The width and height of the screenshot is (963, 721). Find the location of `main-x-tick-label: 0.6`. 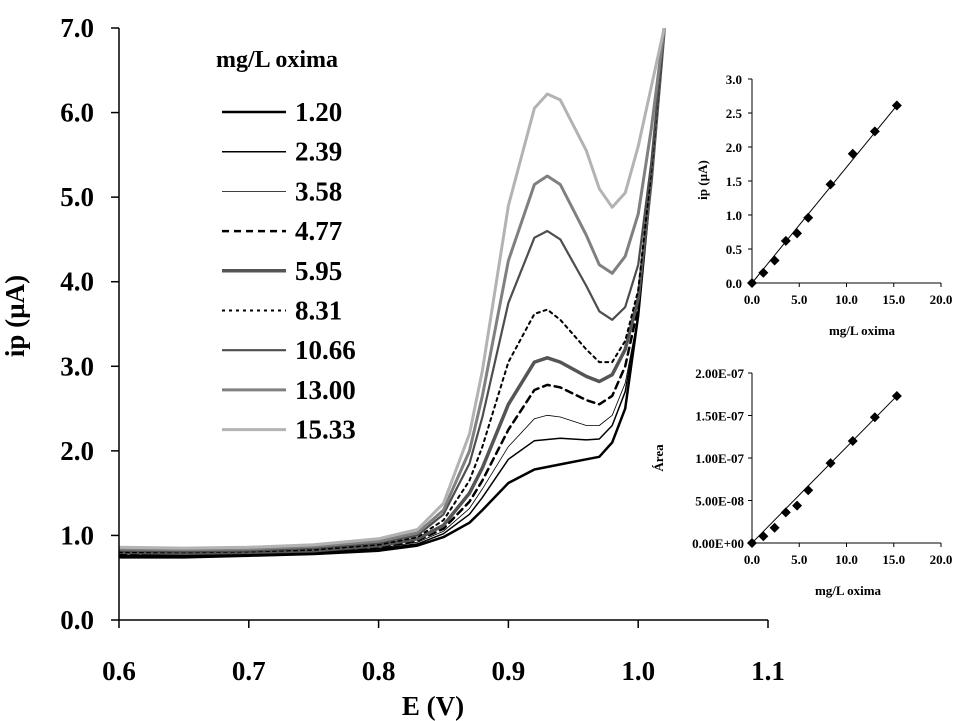

main-x-tick-label: 0.6 is located at coordinates (119, 671).